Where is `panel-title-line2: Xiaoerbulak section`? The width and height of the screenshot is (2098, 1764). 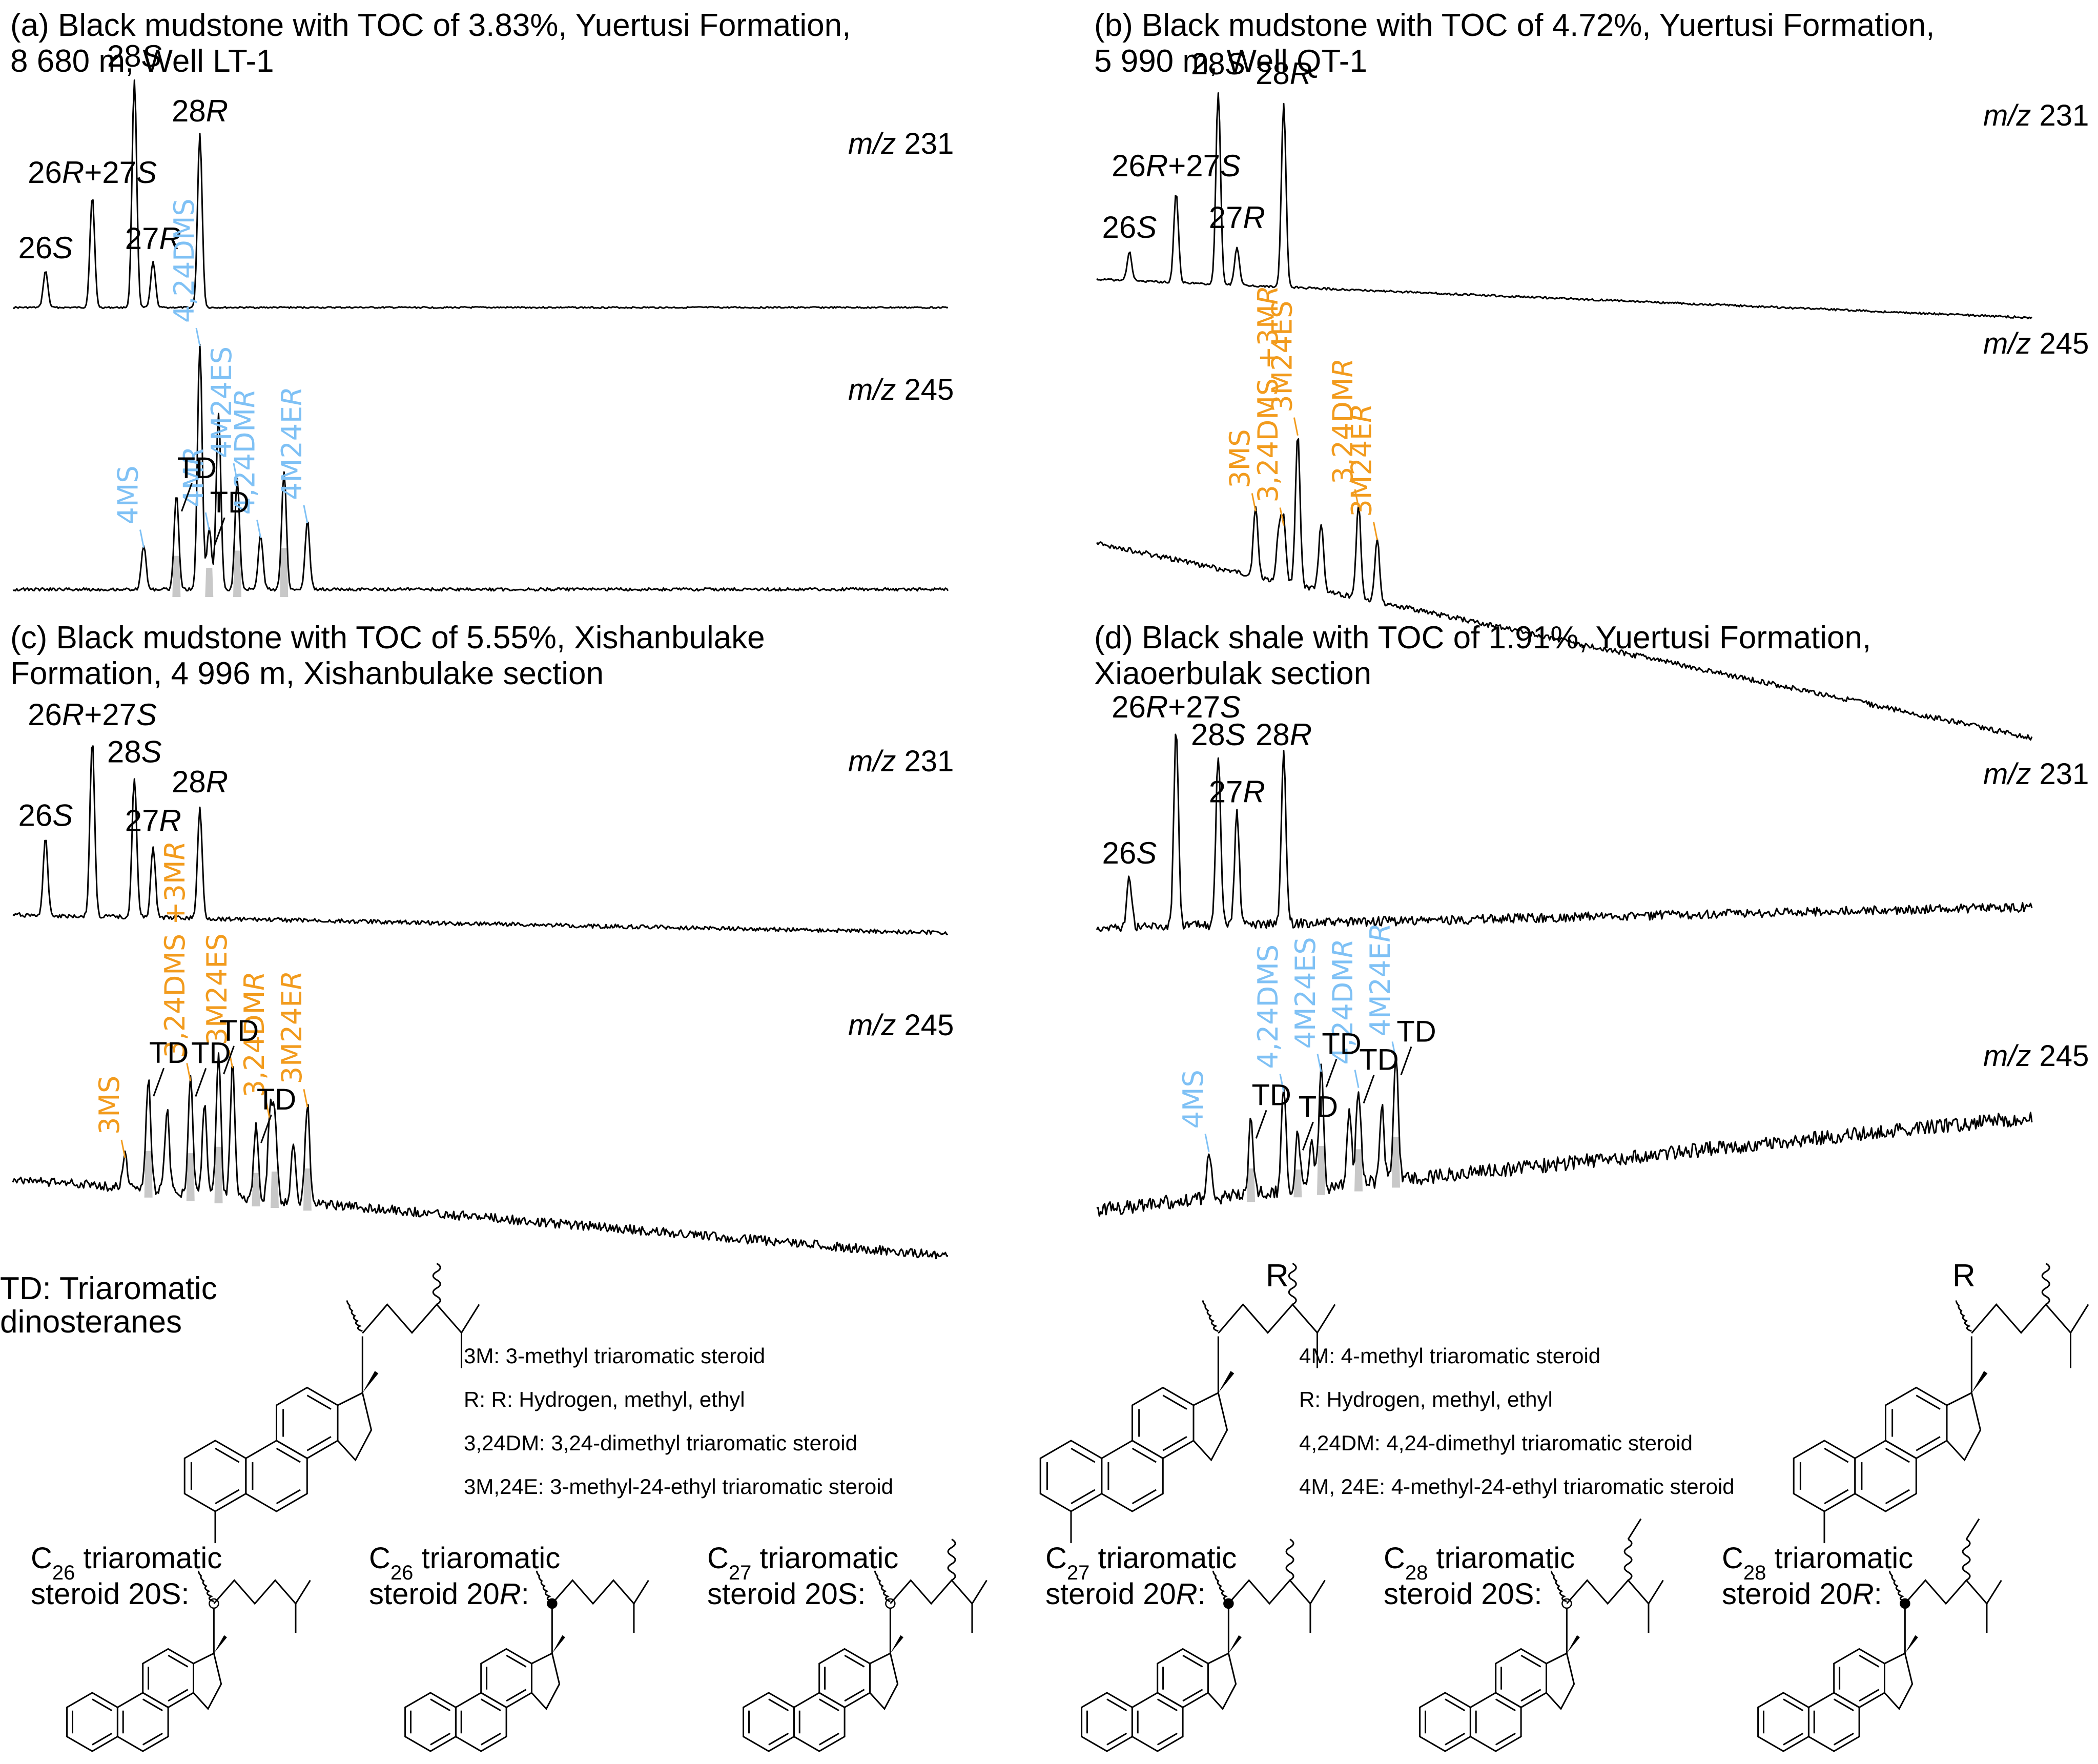 panel-title-line2: Xiaoerbulak section is located at coordinates (1232, 673).